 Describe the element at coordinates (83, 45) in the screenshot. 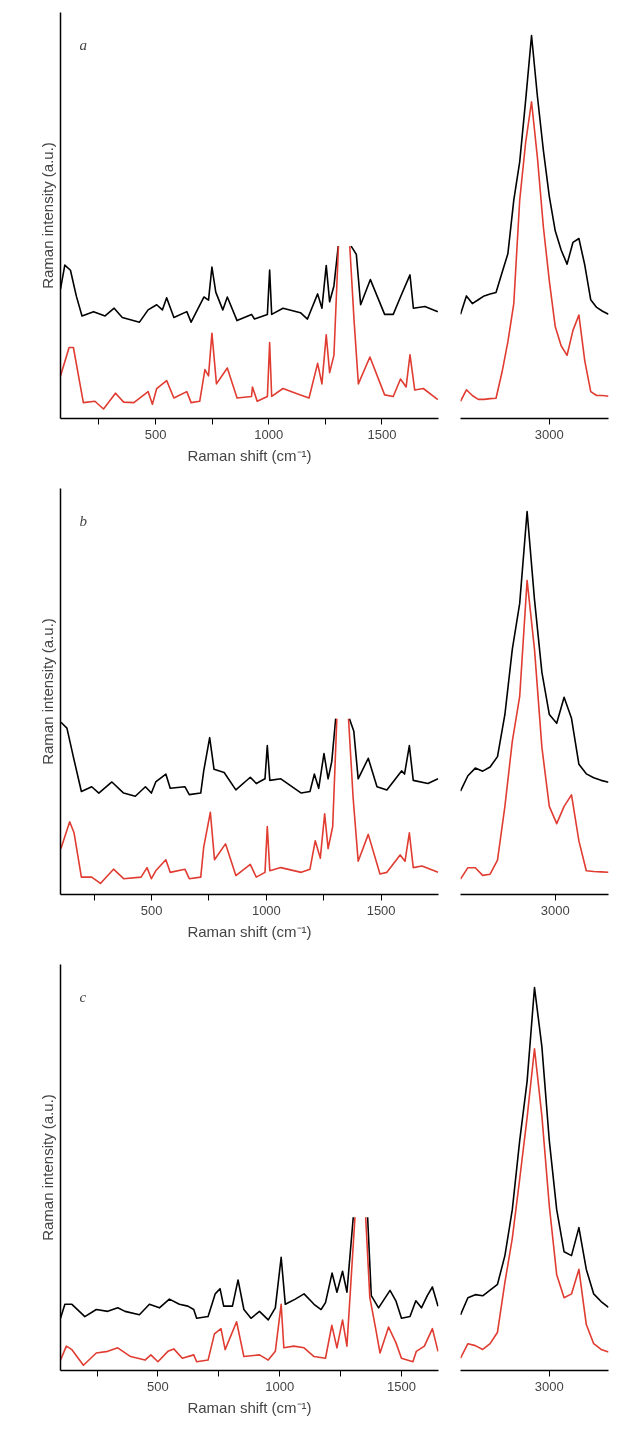

I see `text: a` at that location.